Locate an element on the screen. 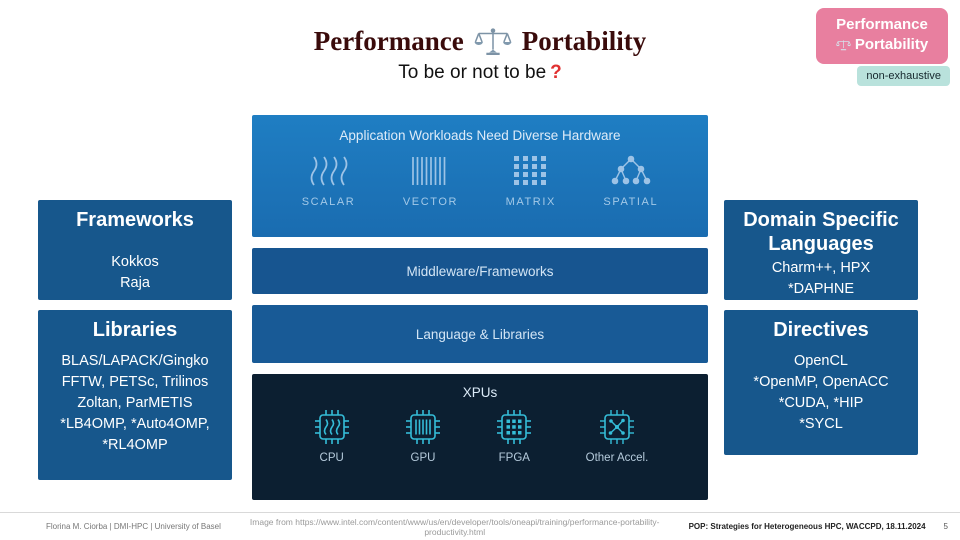  vector-icon is located at coordinates (429, 171).